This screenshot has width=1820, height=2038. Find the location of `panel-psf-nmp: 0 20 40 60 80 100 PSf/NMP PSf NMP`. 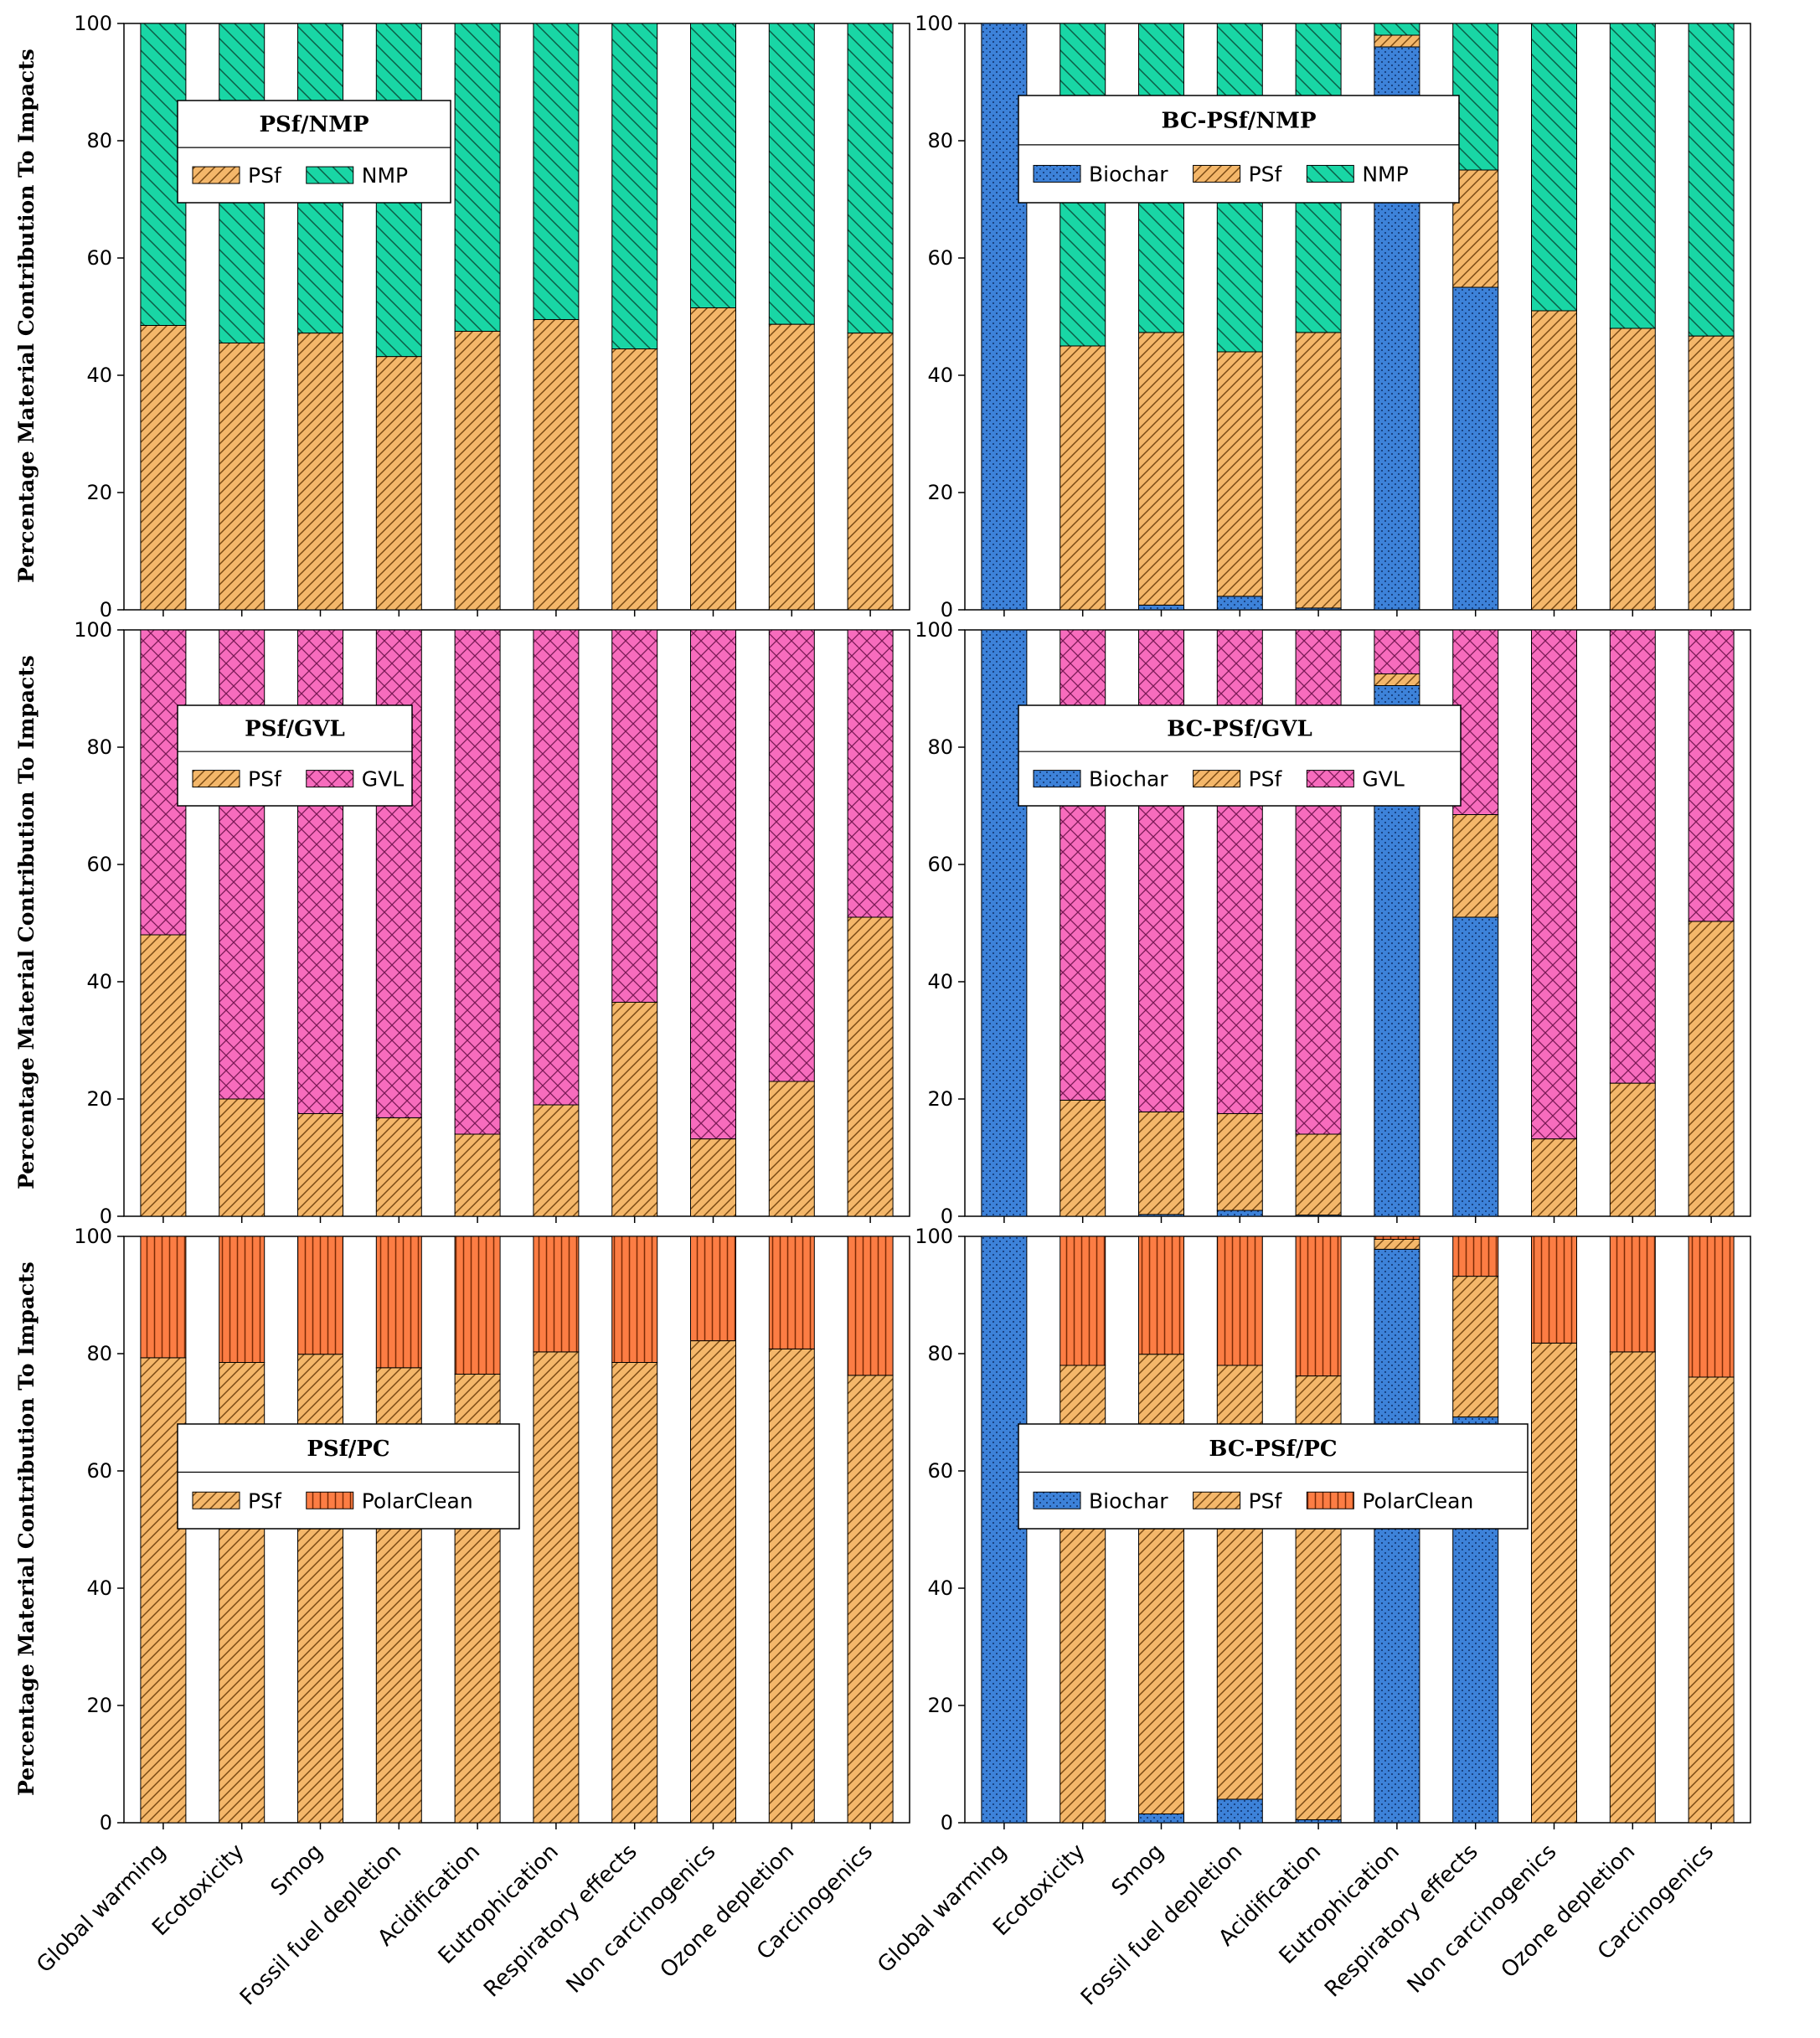

panel-psf-nmp: 0 20 40 60 80 100 PSf/NMP PSf NMP is located at coordinates (492, 317).